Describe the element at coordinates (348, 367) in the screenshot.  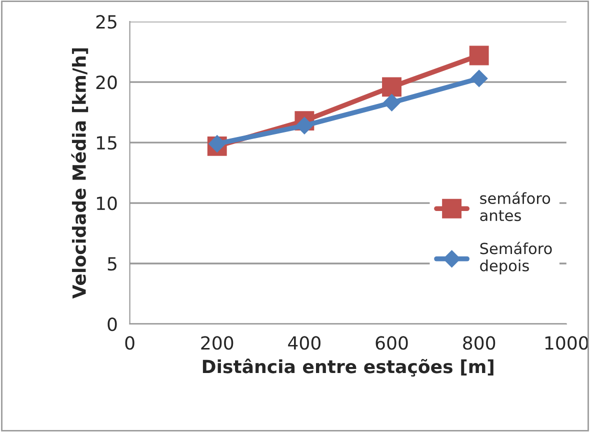
I see `x-axis-title: Distância entre estações [m]` at that location.